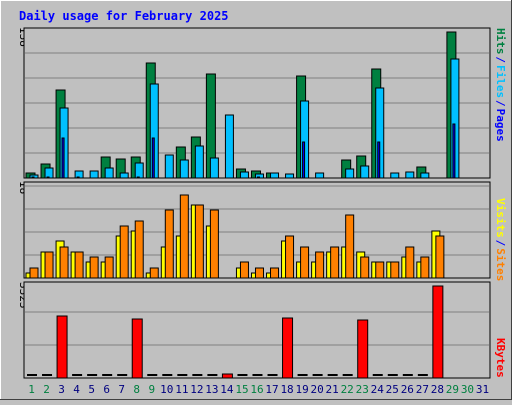 The height and width of the screenshot is (405, 512). I want to click on x-axis-label: 19, so click(301, 389).